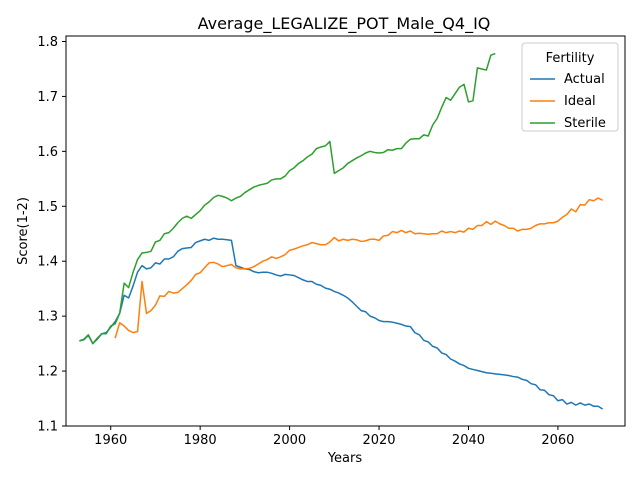 This screenshot has height=480, width=640. I want to click on legend-title: Fertility, so click(570, 58).